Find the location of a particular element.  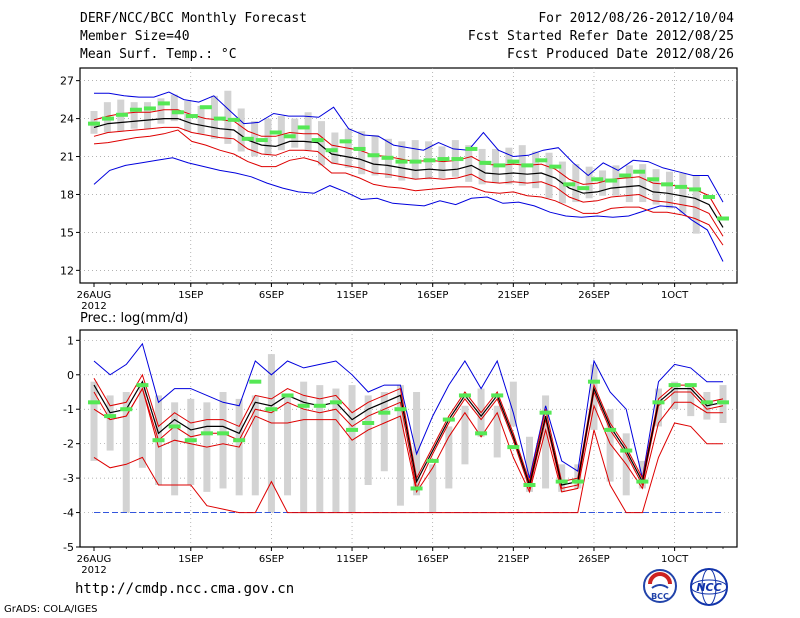

temperature-max-line is located at coordinates (409, 147).